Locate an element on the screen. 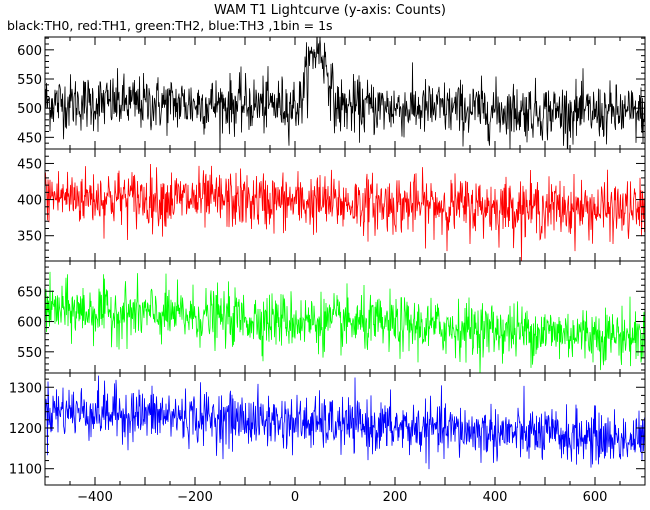 The width and height of the screenshot is (650, 510). y-tick-label-TH1: 400 is located at coordinates (29, 201).